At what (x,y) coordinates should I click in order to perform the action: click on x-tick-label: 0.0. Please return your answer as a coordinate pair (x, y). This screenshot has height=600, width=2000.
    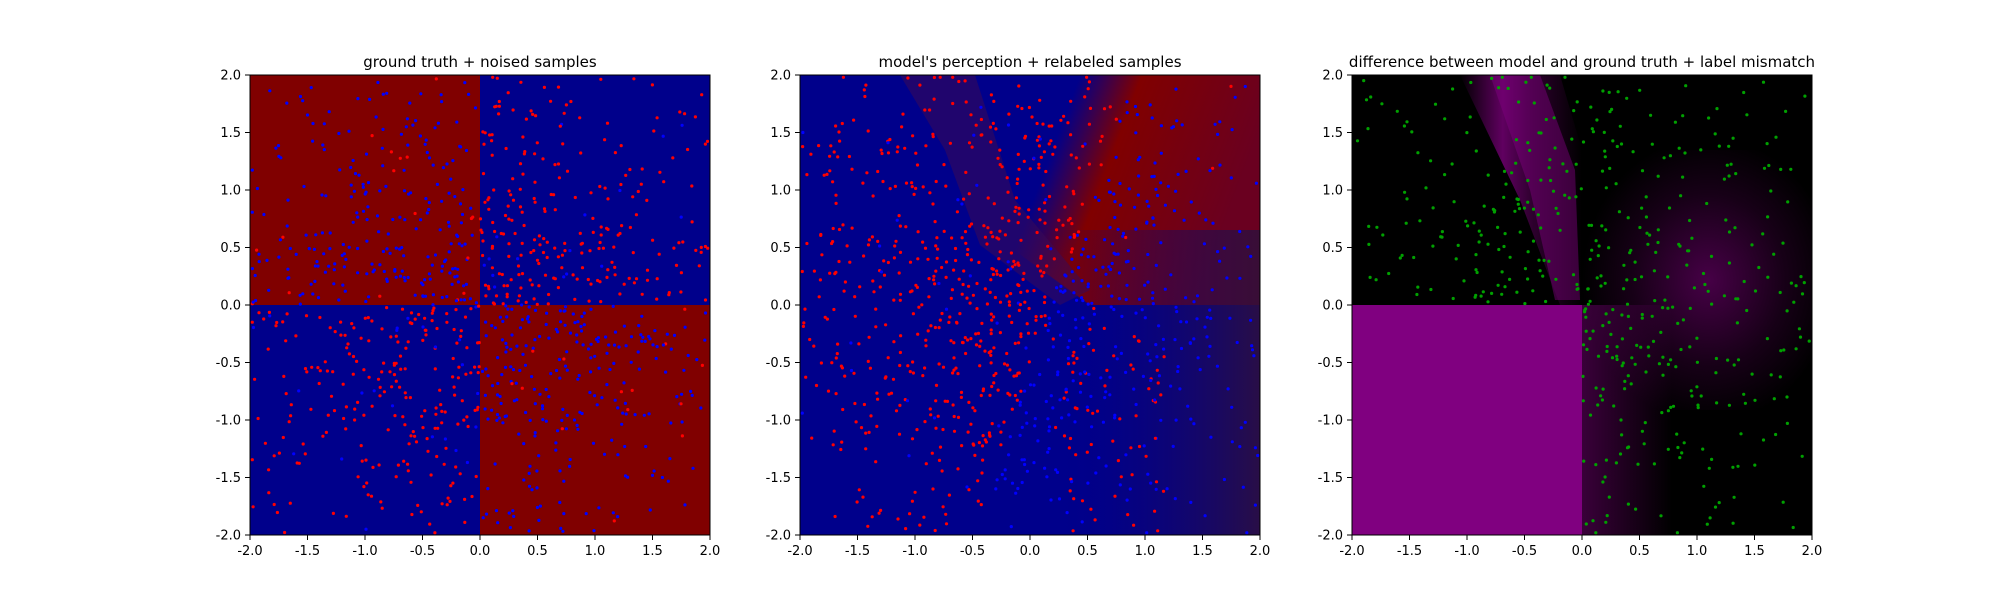
    Looking at the image, I should click on (480, 551).